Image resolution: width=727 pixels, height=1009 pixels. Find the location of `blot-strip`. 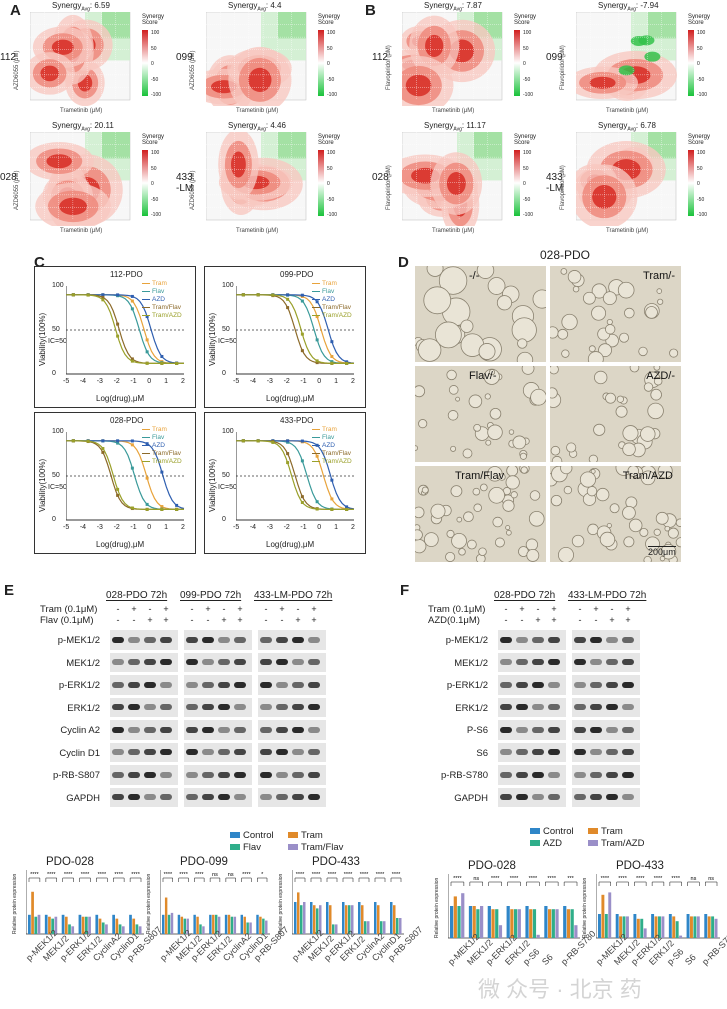

blot-strip is located at coordinates (292, 775).